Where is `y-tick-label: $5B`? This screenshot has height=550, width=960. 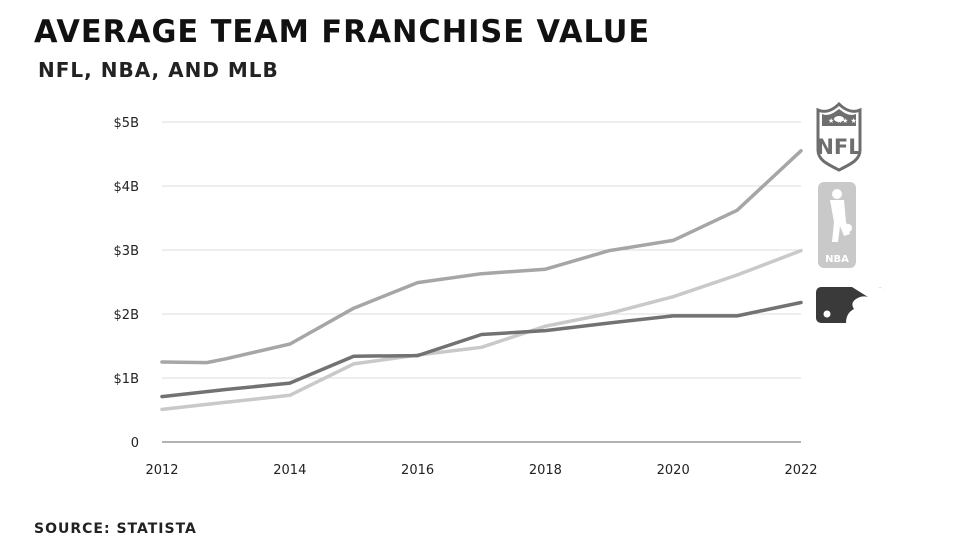
y-tick-label: $5B is located at coordinates (126, 123).